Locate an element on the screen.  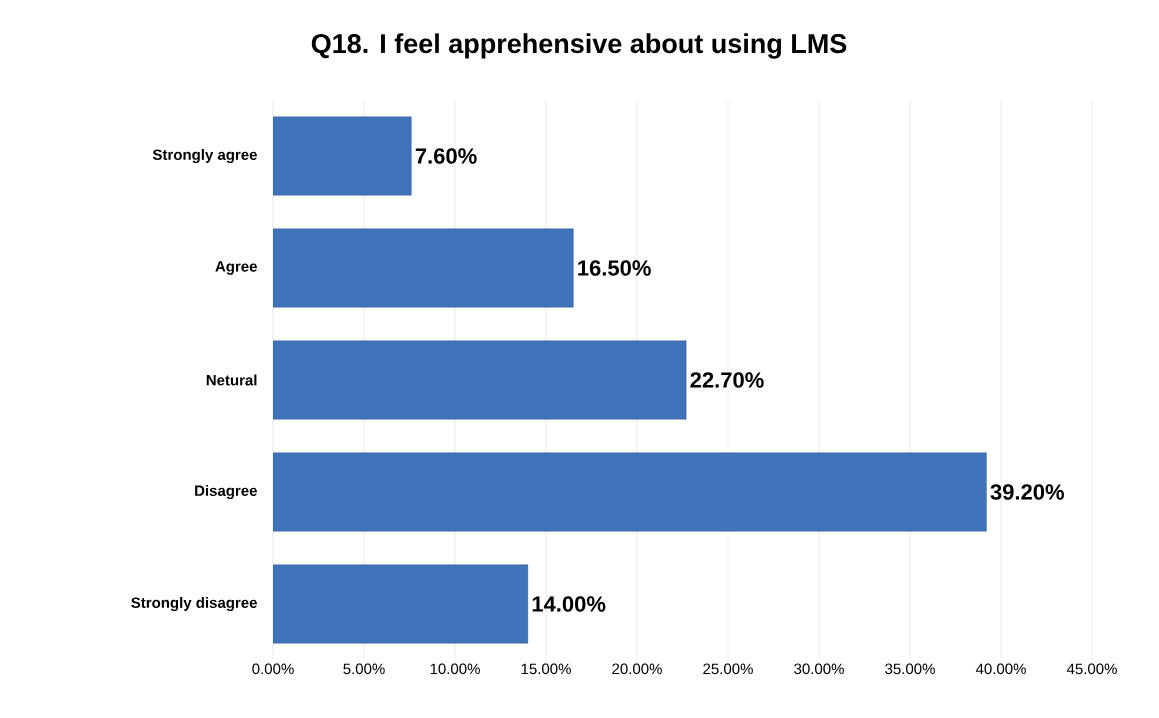
x-tick-label: 5.00% is located at coordinates (364, 669).